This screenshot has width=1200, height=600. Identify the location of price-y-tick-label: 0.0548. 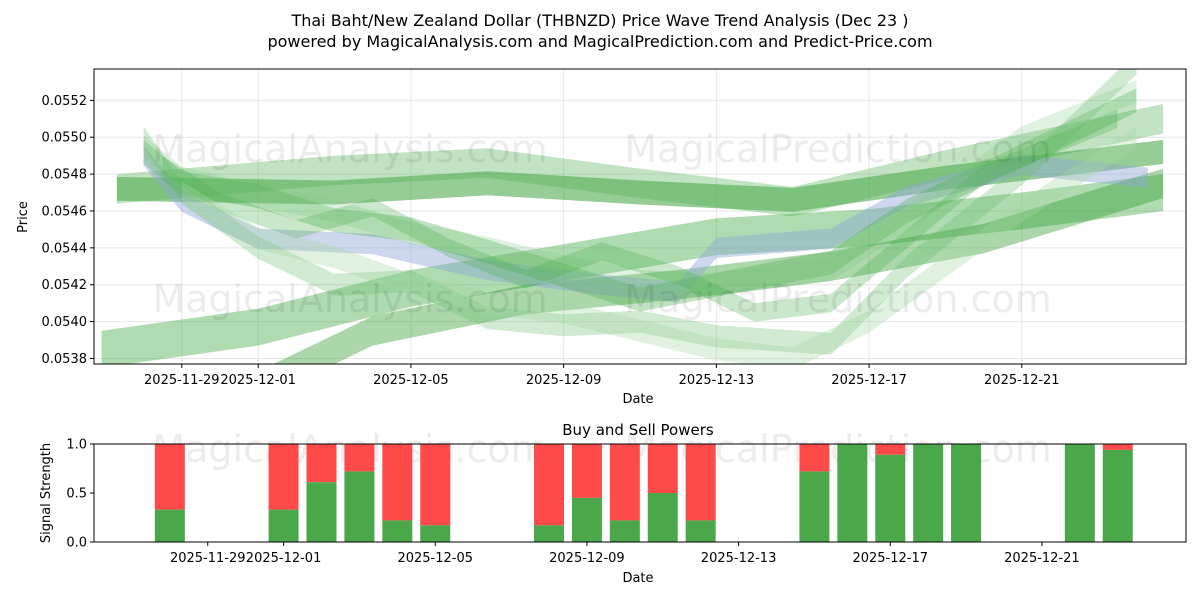
(65, 175).